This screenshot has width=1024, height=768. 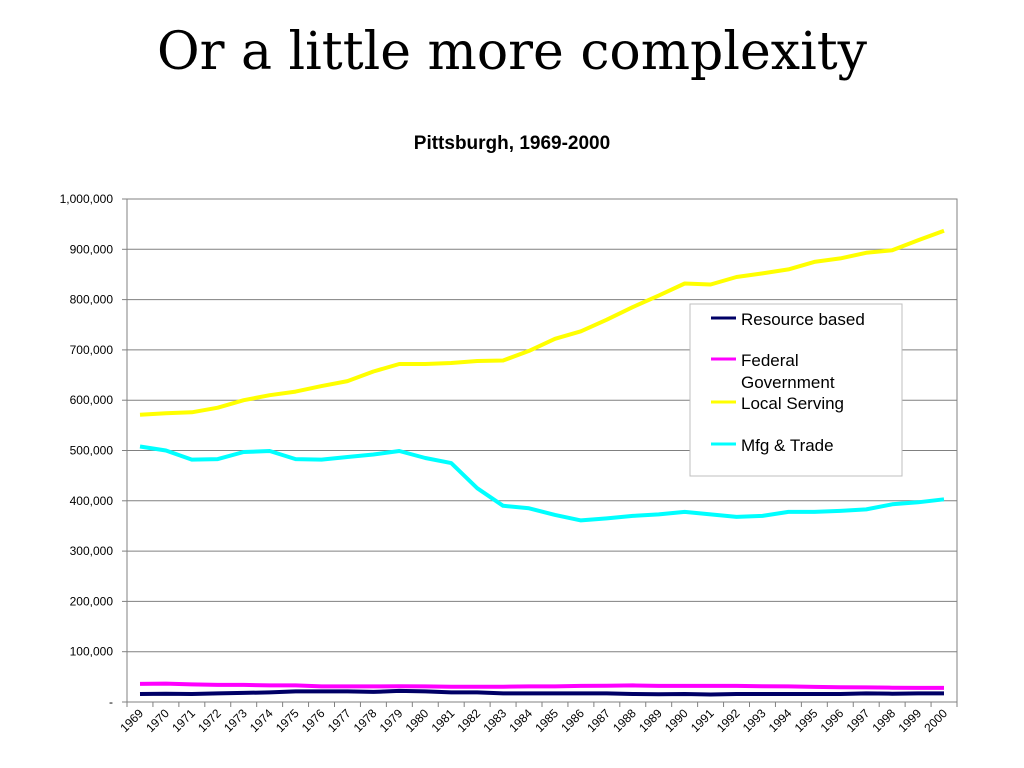 What do you see at coordinates (935, 720) in the screenshot?
I see `x-tick-label: 2000` at bounding box center [935, 720].